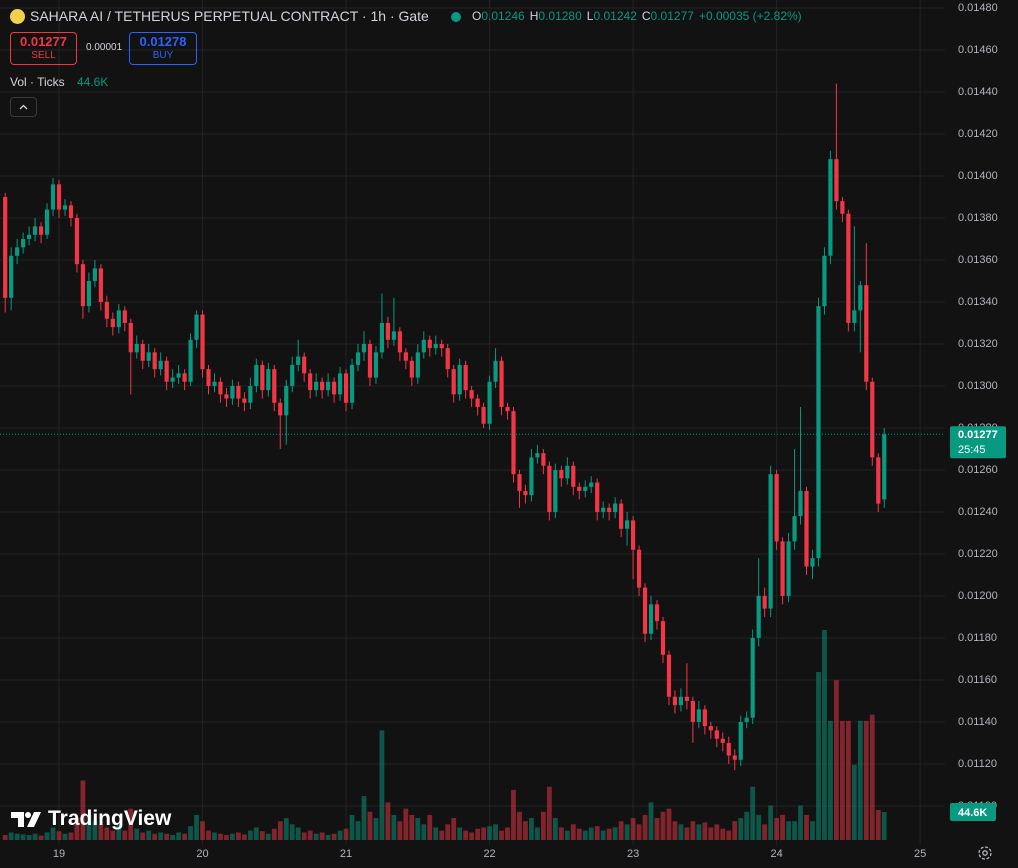  What do you see at coordinates (503, 16) in the screenshot?
I see `ohlc-value: 0.01246` at bounding box center [503, 16].